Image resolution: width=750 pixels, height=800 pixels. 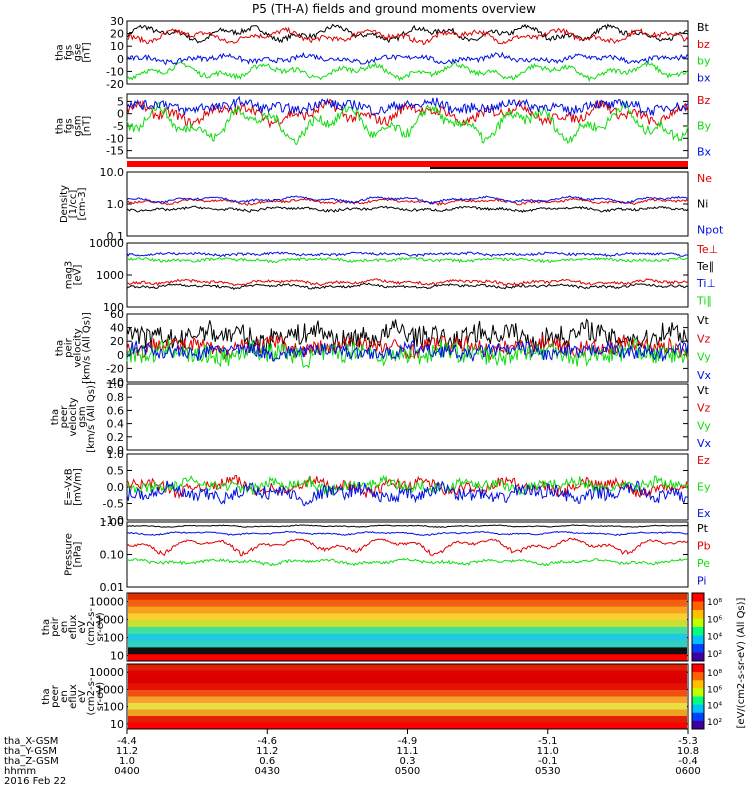 What do you see at coordinates (407, 751) in the screenshot?
I see `x-tick-label: 11.1` at bounding box center [407, 751].